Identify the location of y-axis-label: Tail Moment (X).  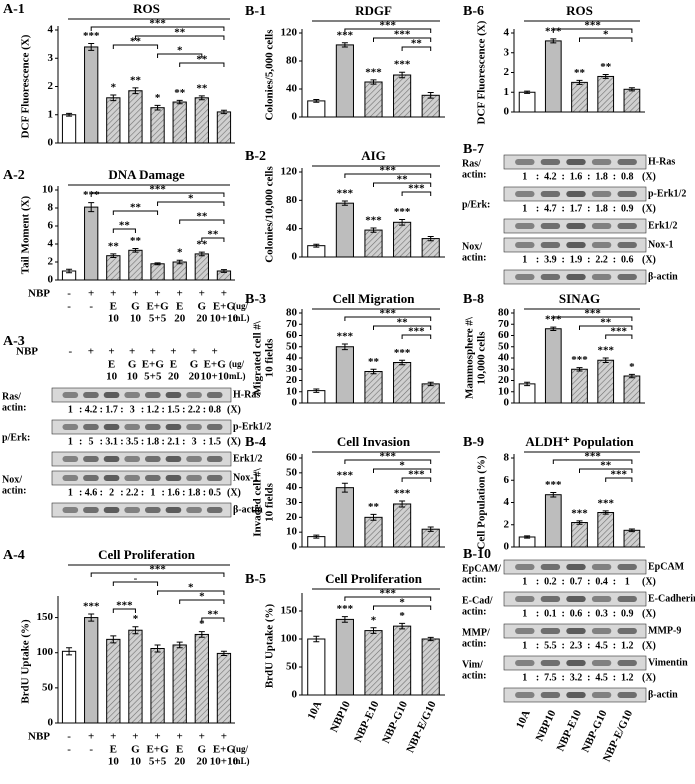
(26, 234).